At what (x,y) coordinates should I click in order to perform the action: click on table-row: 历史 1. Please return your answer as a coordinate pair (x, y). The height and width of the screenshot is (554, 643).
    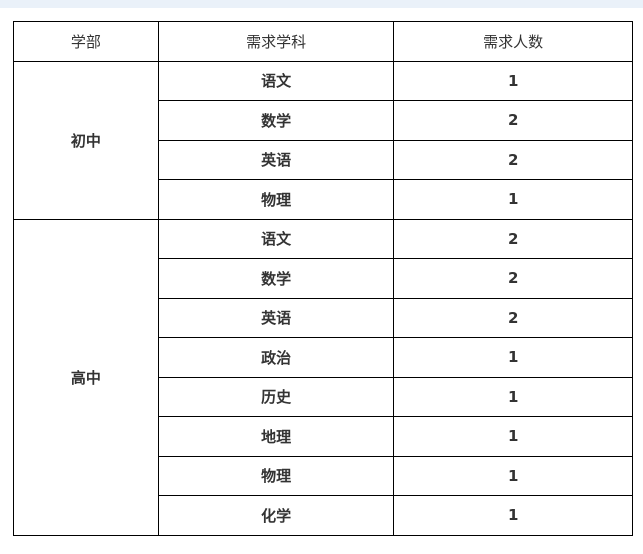
    Looking at the image, I should click on (323, 396).